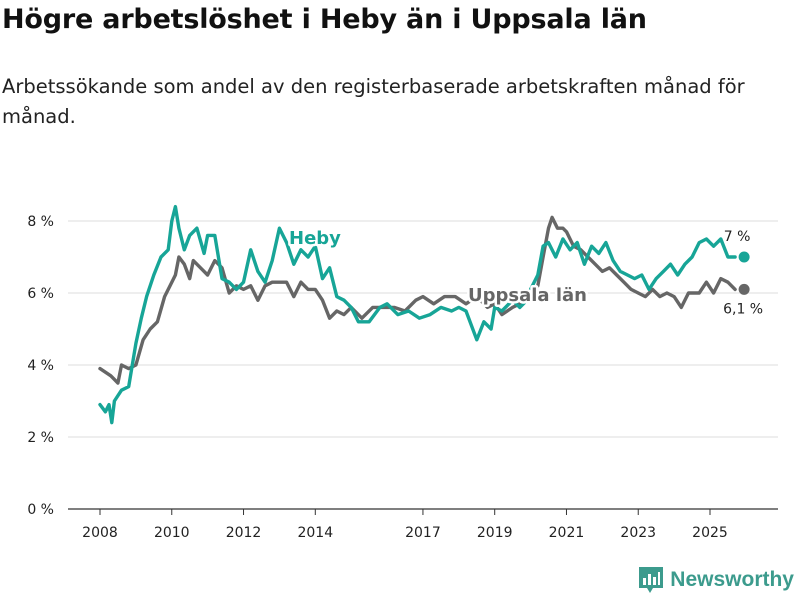  I want to click on newsworthy-logo: Newsworthy, so click(716, 580).